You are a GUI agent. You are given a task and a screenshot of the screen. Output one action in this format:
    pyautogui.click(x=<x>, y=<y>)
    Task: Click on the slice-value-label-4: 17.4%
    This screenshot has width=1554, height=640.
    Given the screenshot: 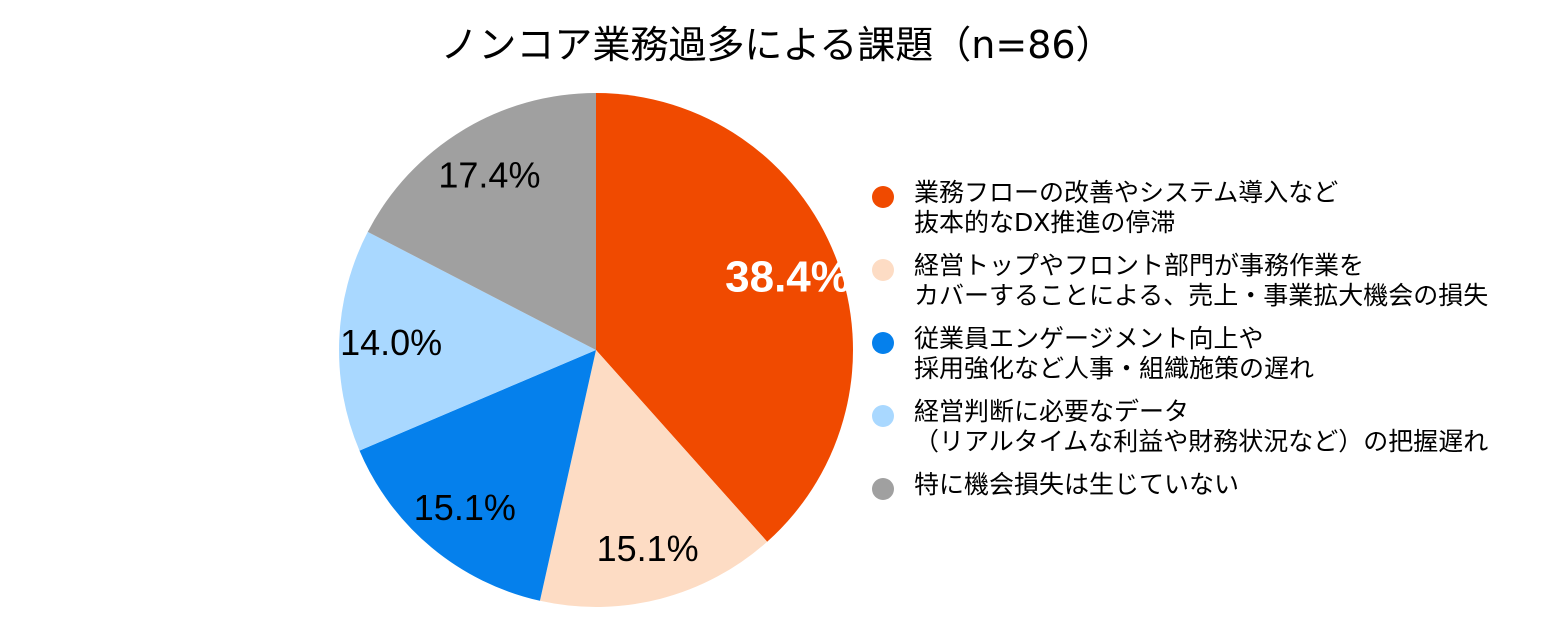 What is the action you would take?
    pyautogui.click(x=489, y=174)
    